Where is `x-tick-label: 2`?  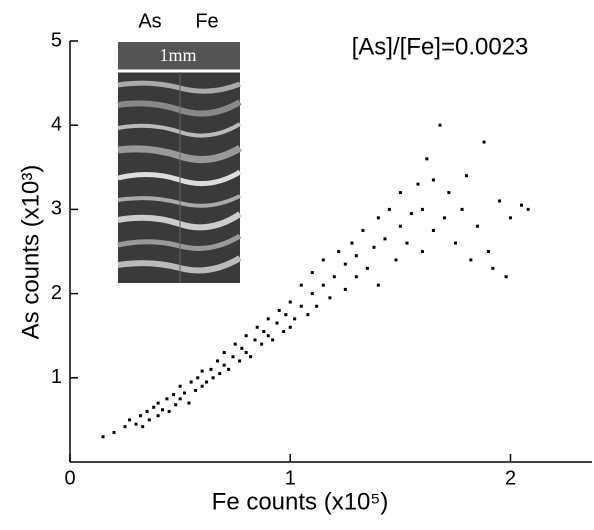
x-tick-label: 2 is located at coordinates (510, 478).